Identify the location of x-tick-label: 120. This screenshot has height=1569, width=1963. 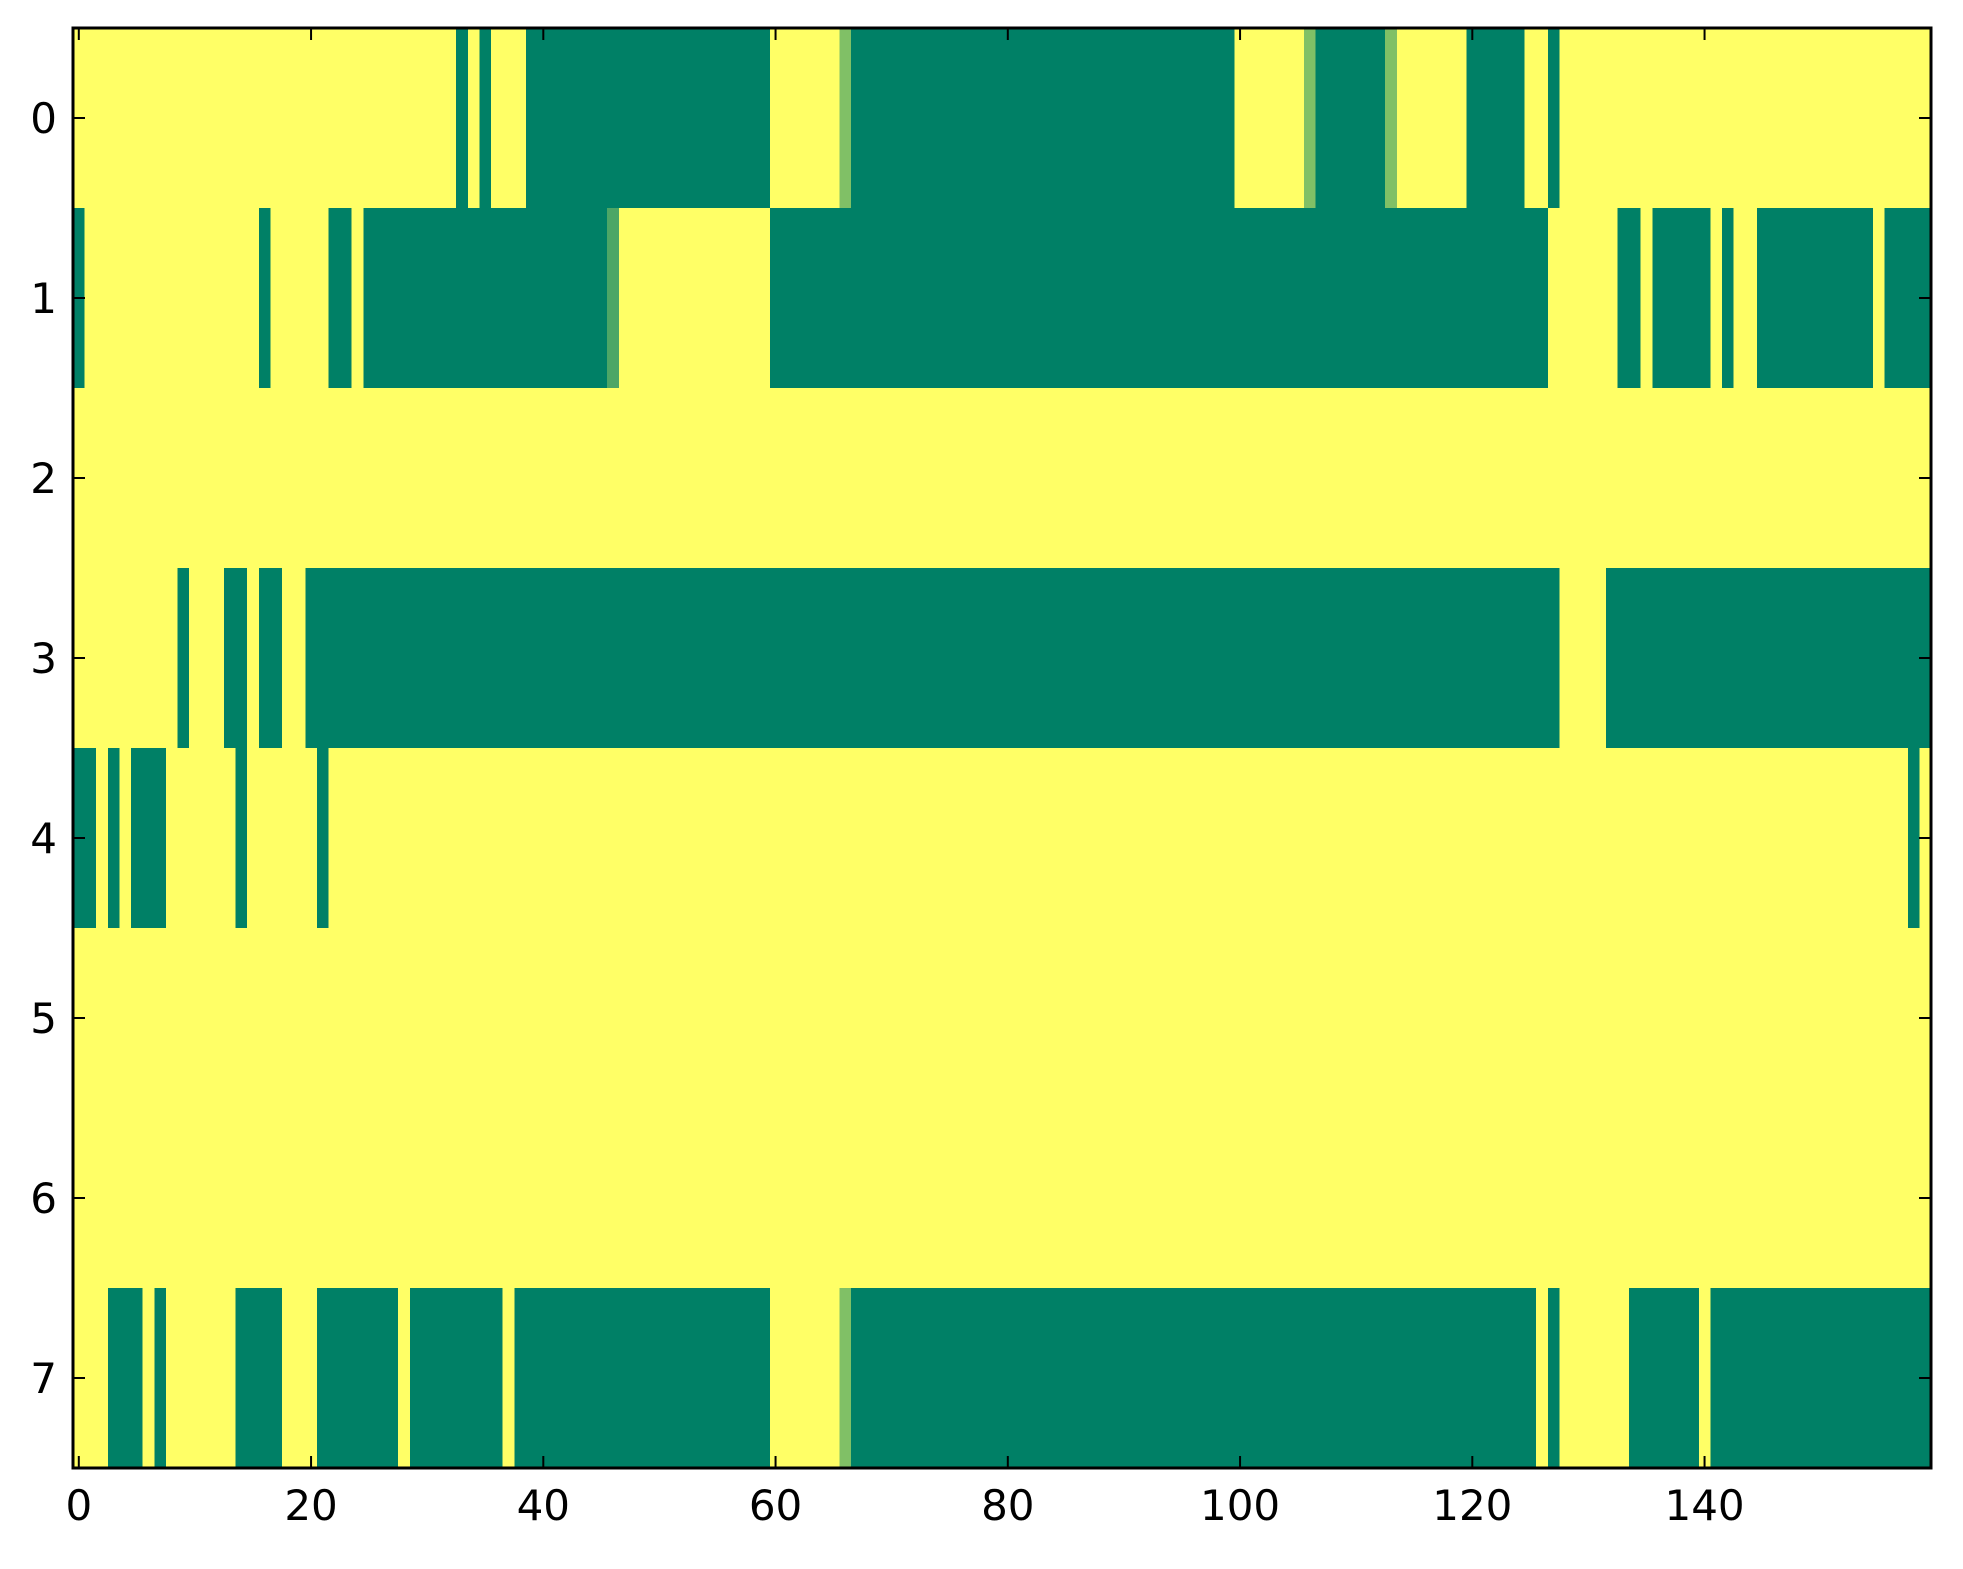
(1472, 1505).